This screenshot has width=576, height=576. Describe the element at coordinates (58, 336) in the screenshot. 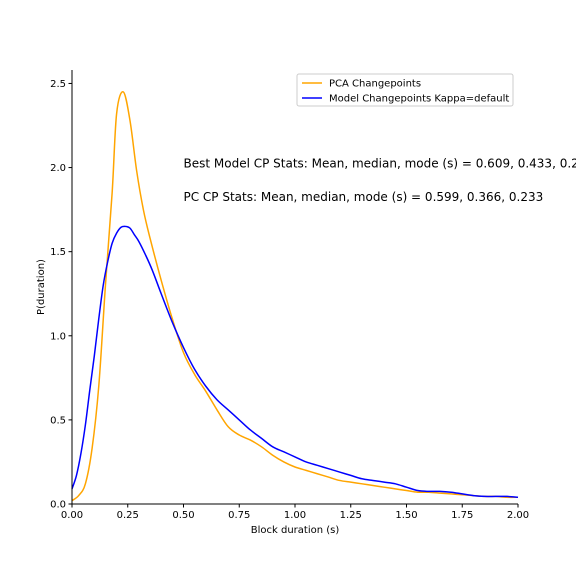

I see `y-tick-label: 1.0` at that location.